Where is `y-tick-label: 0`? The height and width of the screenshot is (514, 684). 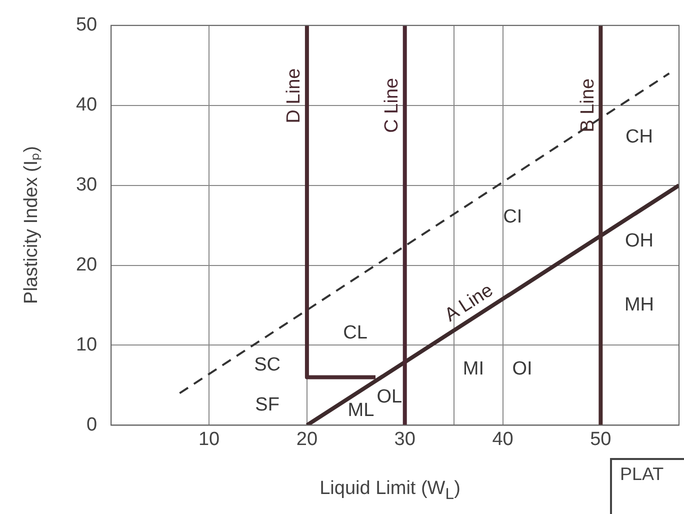 y-tick-label: 0 is located at coordinates (92, 425).